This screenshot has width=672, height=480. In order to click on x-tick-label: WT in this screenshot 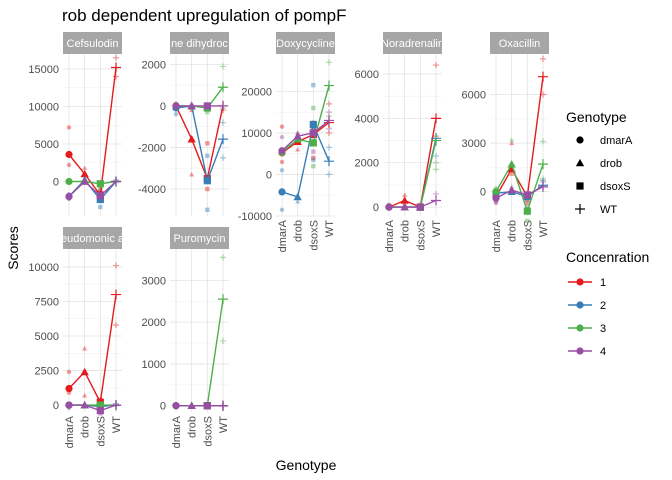, I will do `click(544, 228)`.